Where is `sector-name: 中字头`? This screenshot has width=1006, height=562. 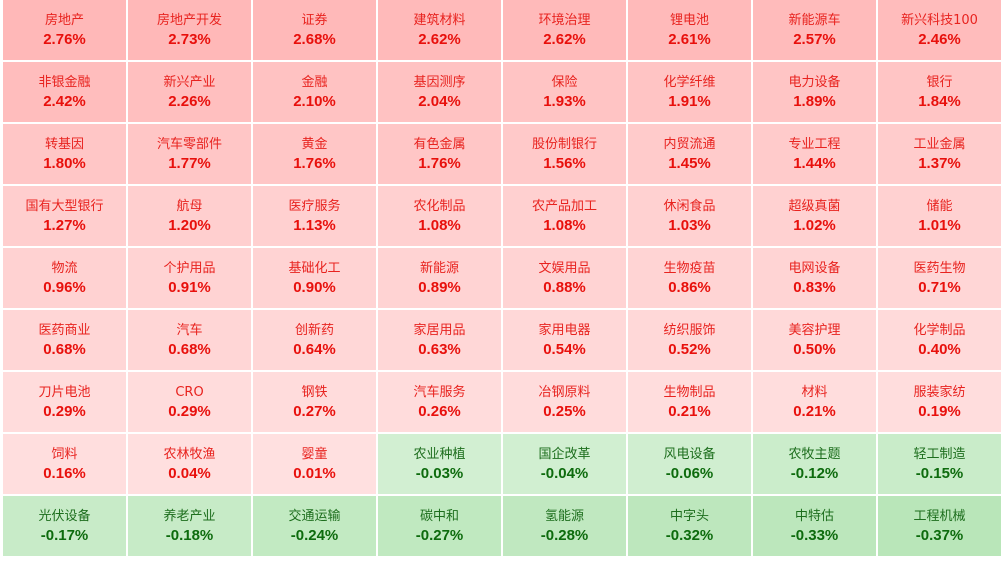
sector-name: 中字头 is located at coordinates (689, 516).